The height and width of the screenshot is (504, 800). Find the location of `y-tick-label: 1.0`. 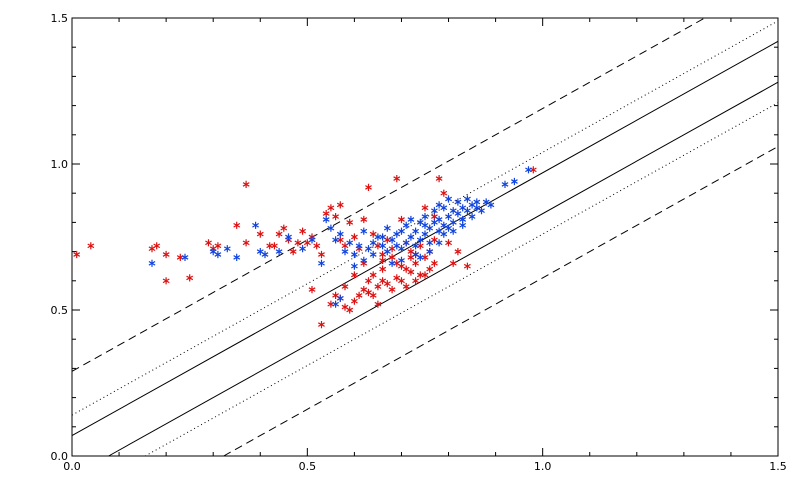

y-tick-label: 1.0 is located at coordinates (60, 164).